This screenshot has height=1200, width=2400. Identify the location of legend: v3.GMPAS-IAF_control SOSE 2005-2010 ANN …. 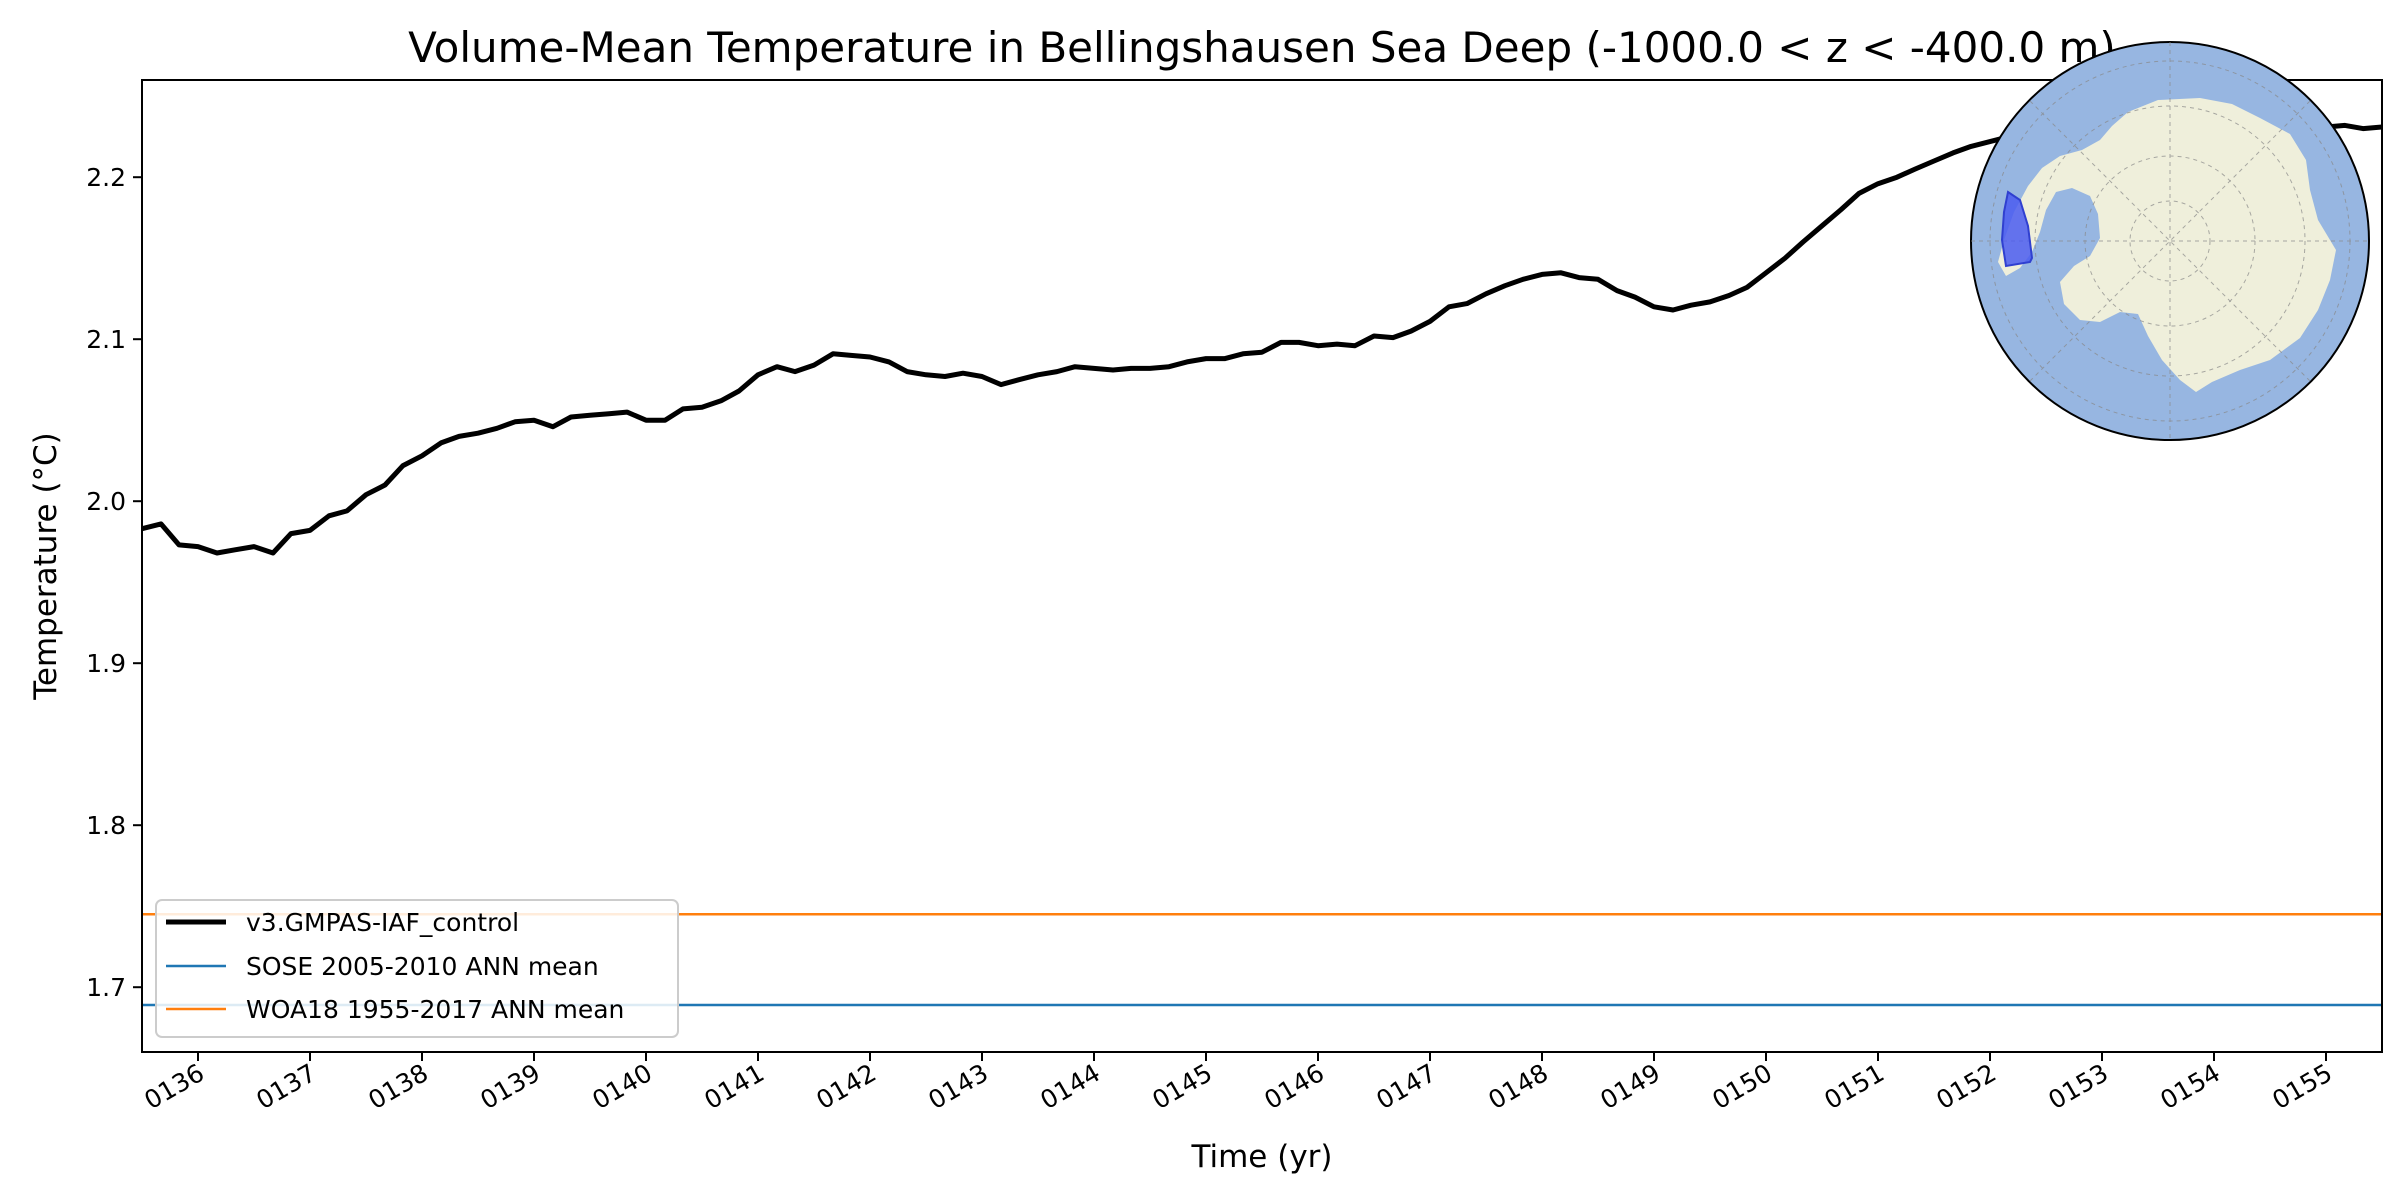
(417, 968).